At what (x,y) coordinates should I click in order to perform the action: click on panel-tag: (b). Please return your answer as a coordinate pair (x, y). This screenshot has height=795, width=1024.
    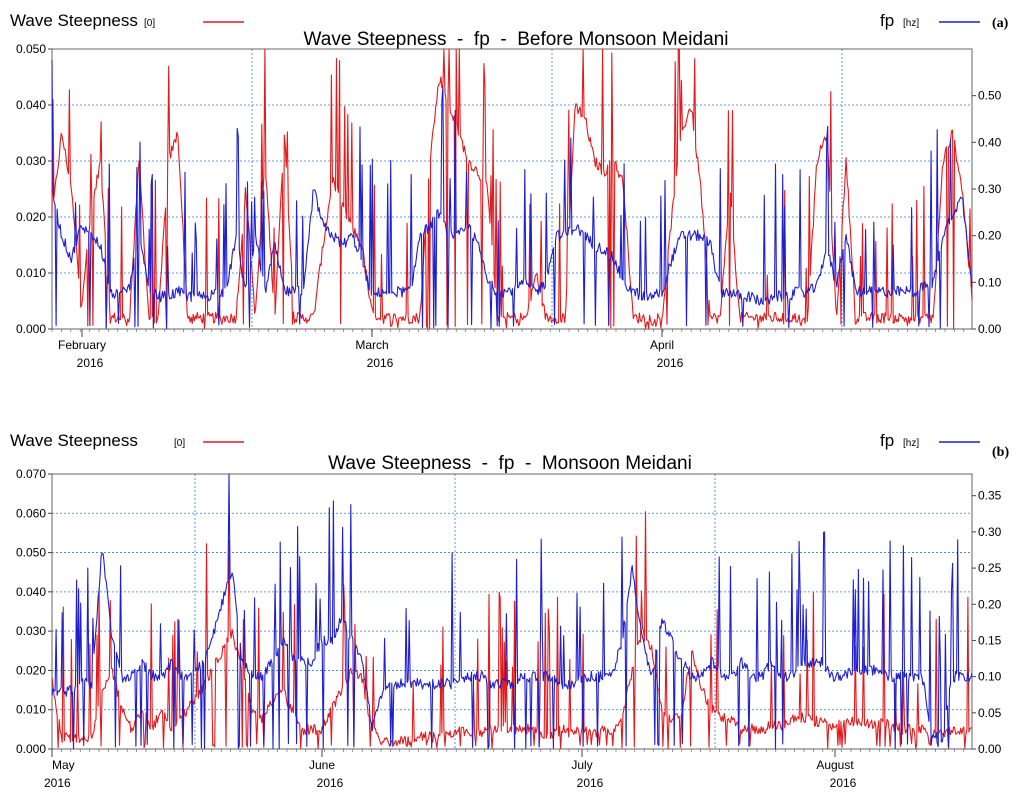
    Looking at the image, I should click on (1000, 452).